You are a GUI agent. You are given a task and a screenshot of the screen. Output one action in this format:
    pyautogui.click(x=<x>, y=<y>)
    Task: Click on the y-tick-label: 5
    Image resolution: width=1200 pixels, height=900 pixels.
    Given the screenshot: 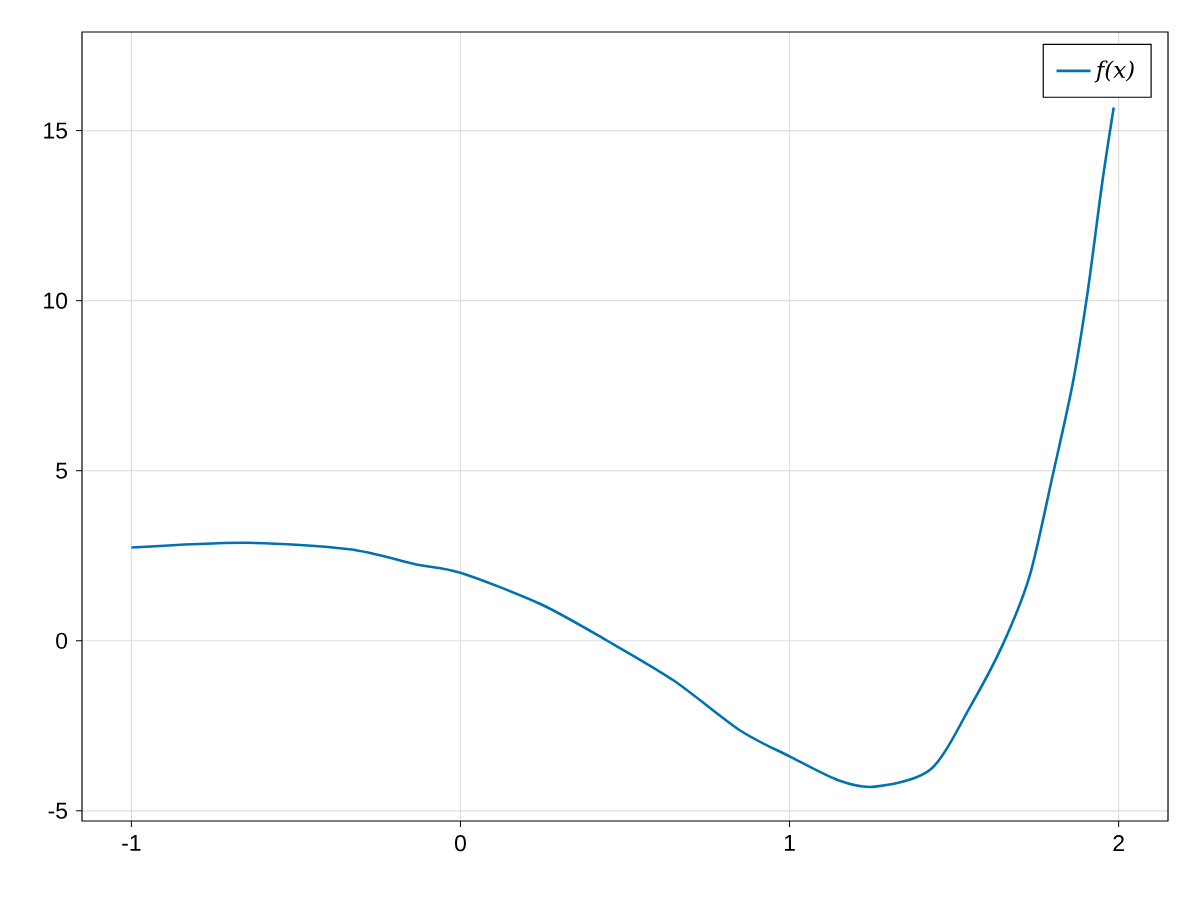 What is the action you would take?
    pyautogui.click(x=61, y=470)
    